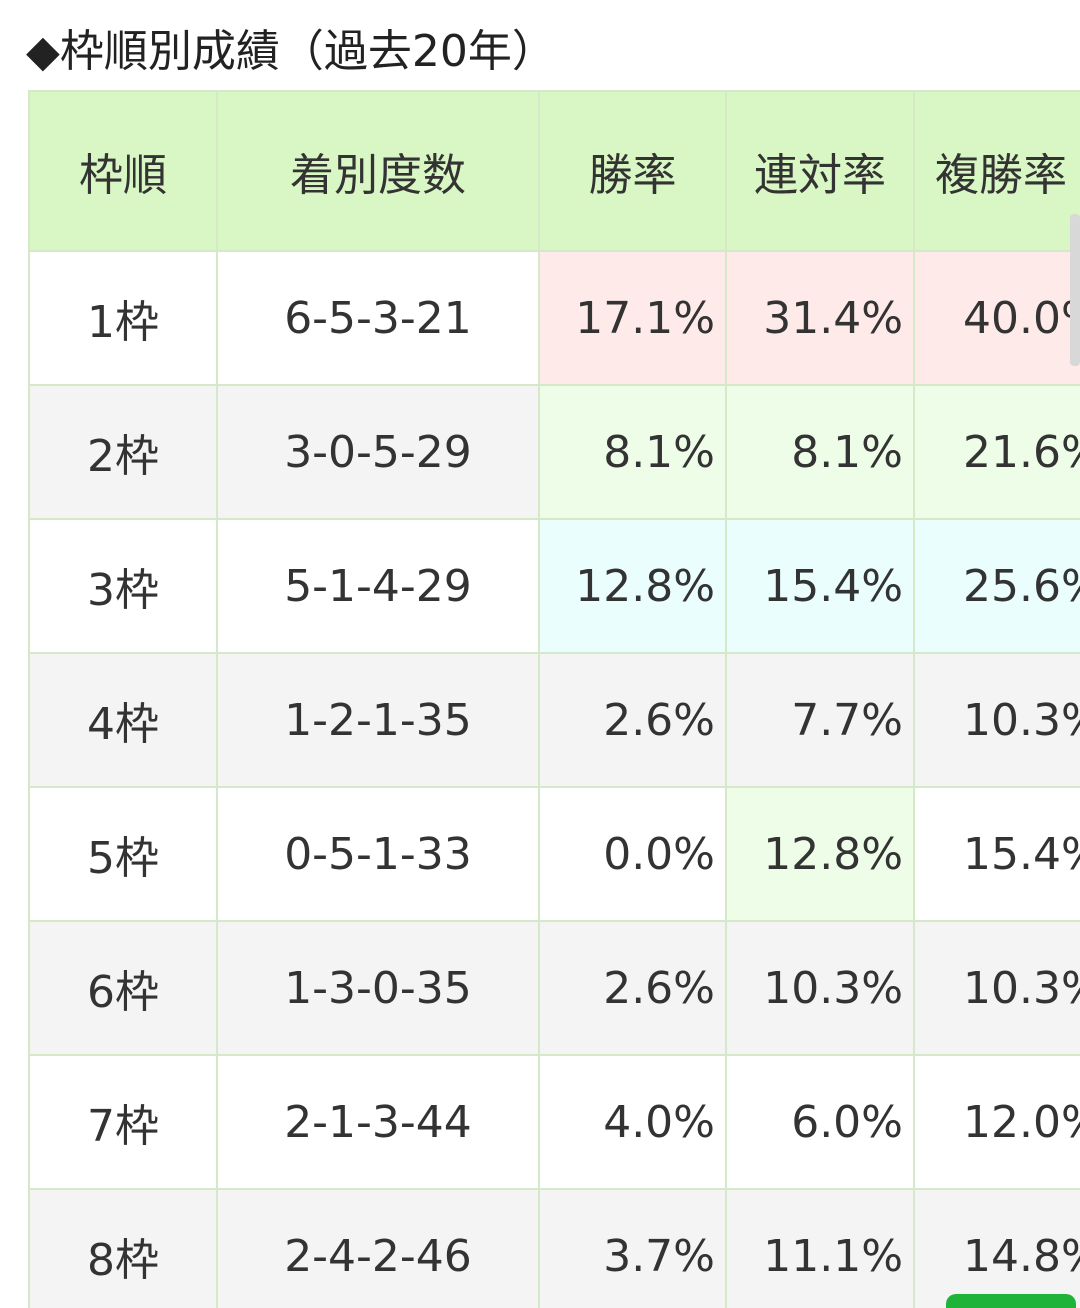 The width and height of the screenshot is (1080, 1308). Describe the element at coordinates (378, 452) in the screenshot. I see `cell: 3-0-5-29` at that location.